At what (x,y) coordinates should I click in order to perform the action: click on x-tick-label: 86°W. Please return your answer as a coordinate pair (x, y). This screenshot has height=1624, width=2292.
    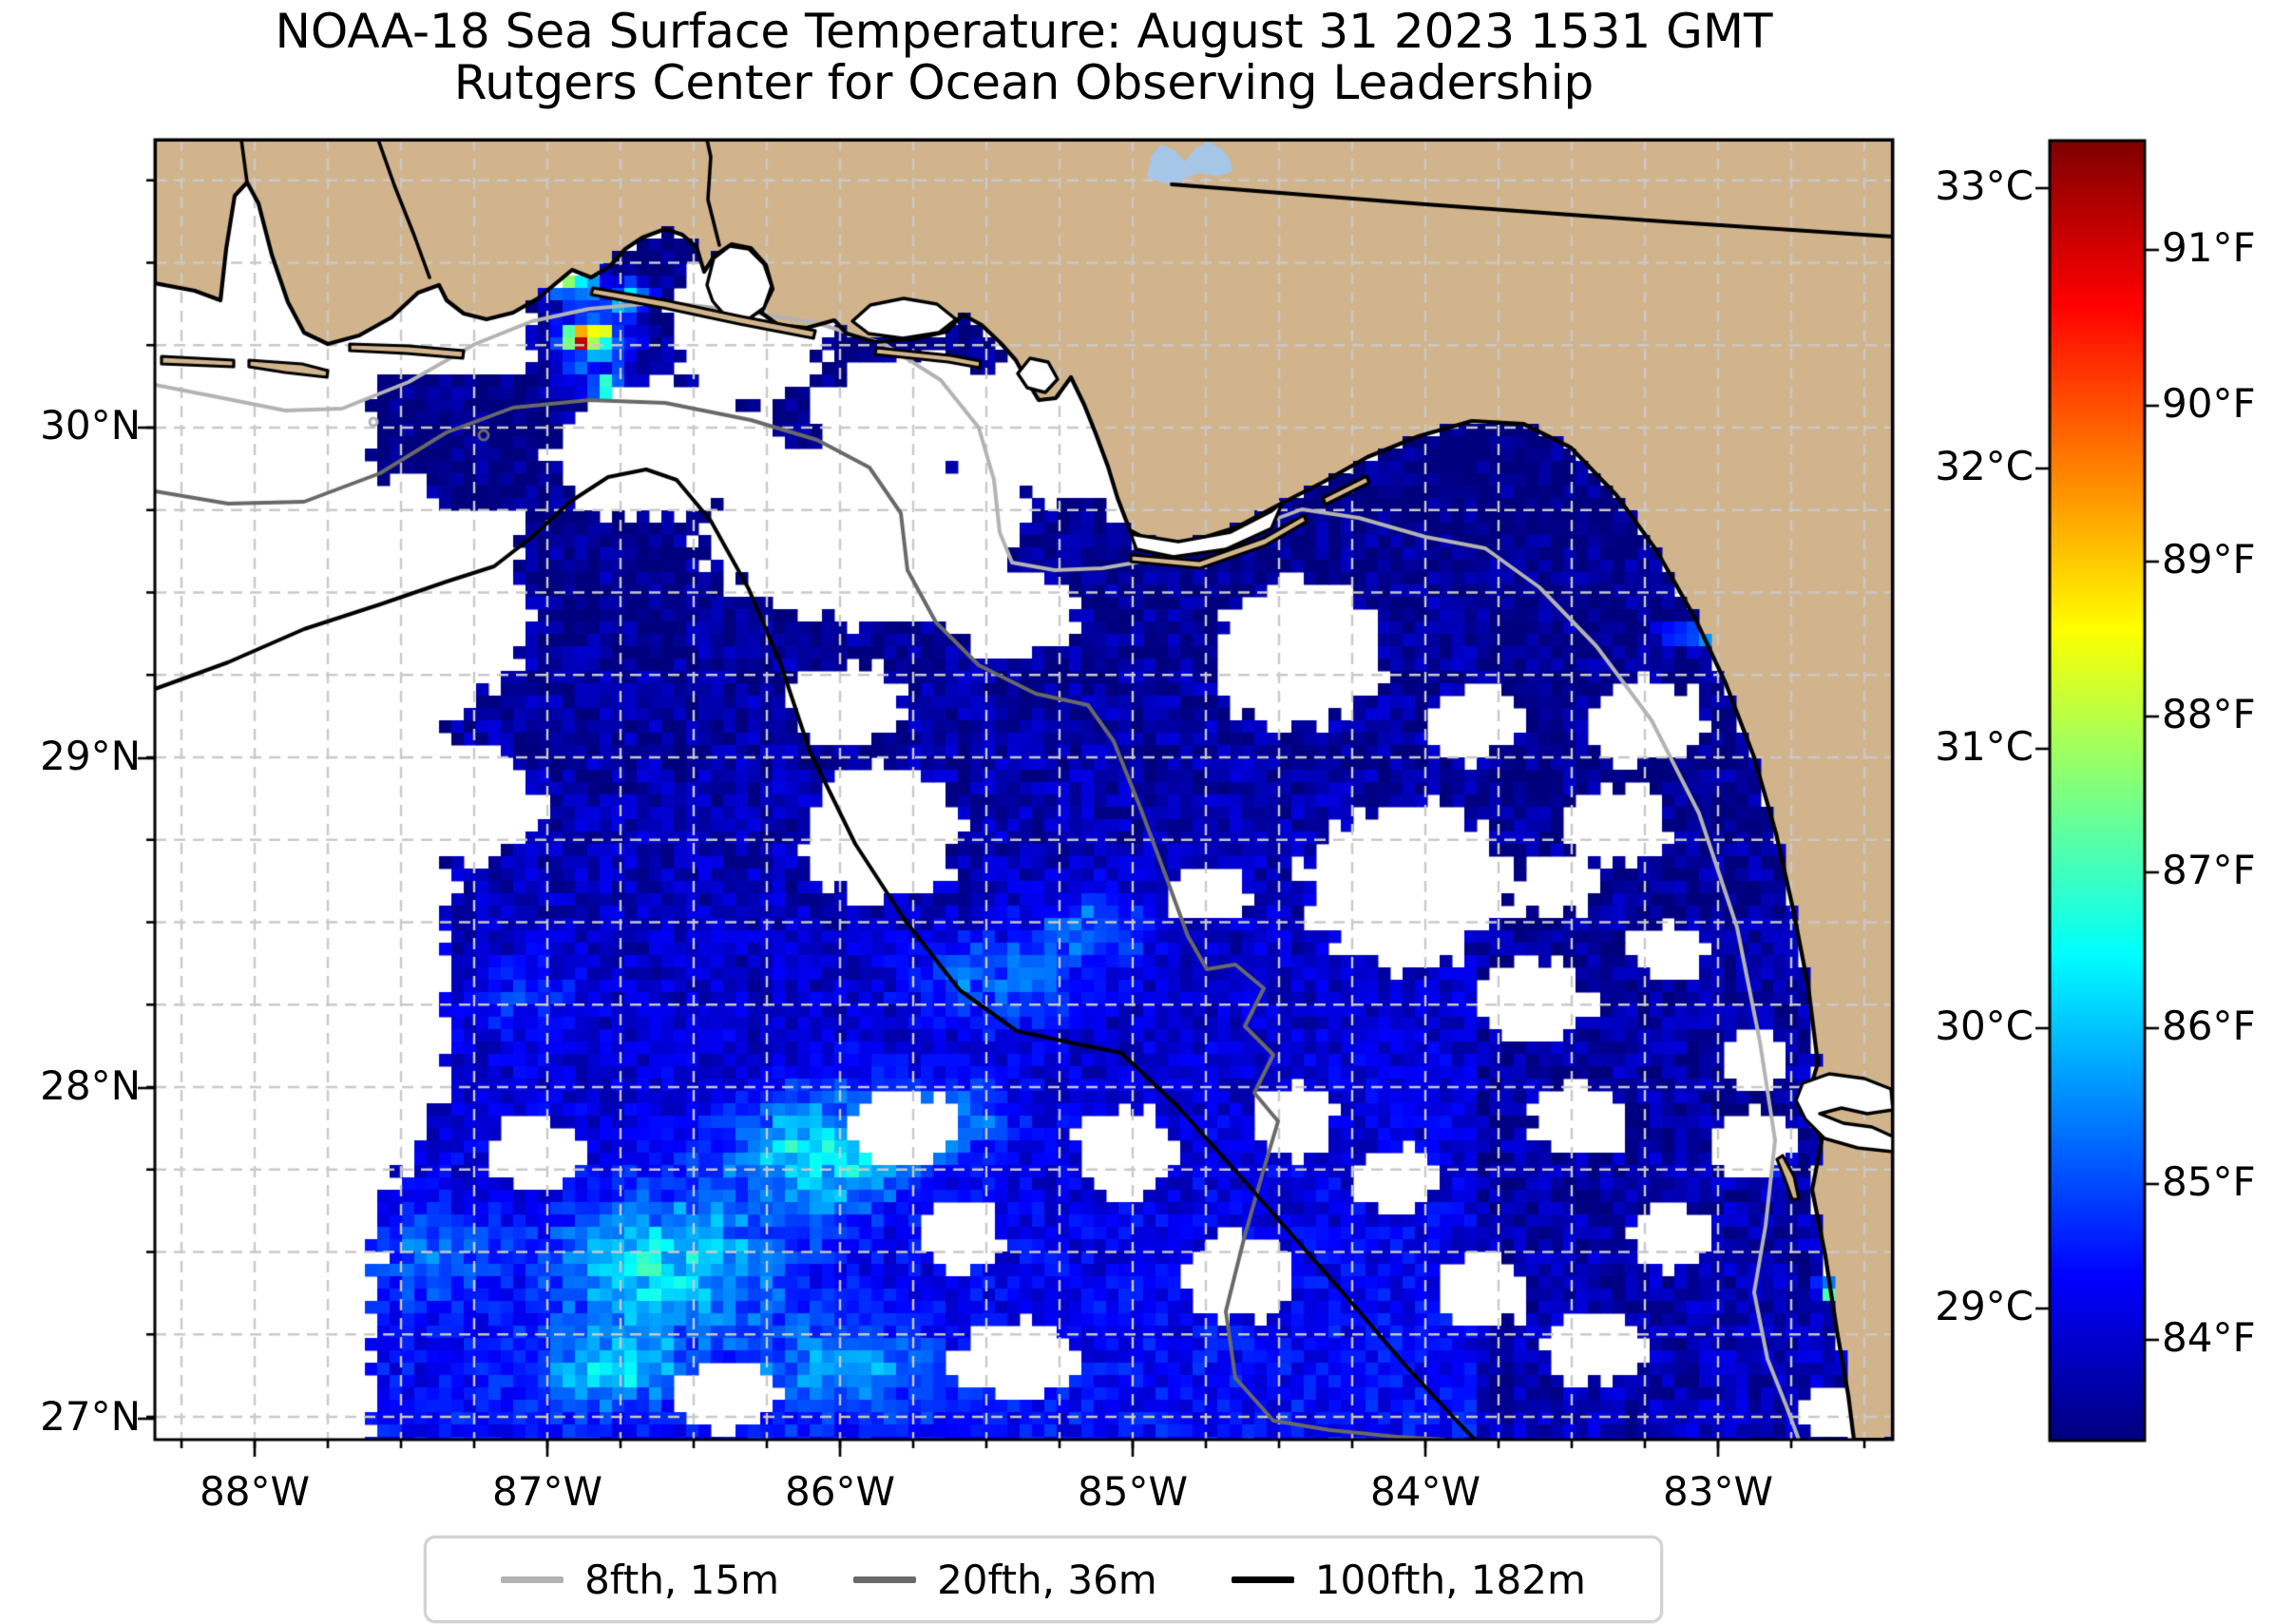
    Looking at the image, I should click on (840, 1491).